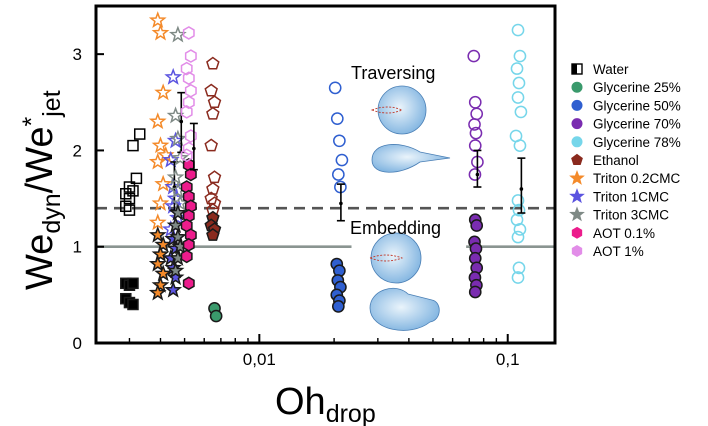  I want to click on series-water, so click(133, 219).